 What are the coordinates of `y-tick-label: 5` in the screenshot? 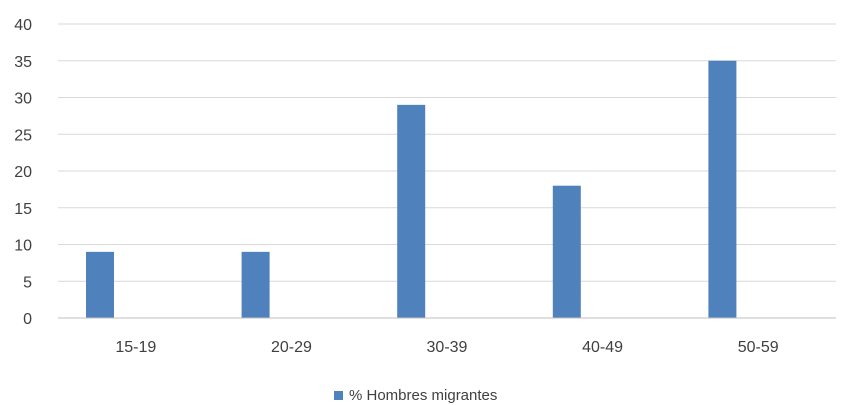 It's located at (27, 282).